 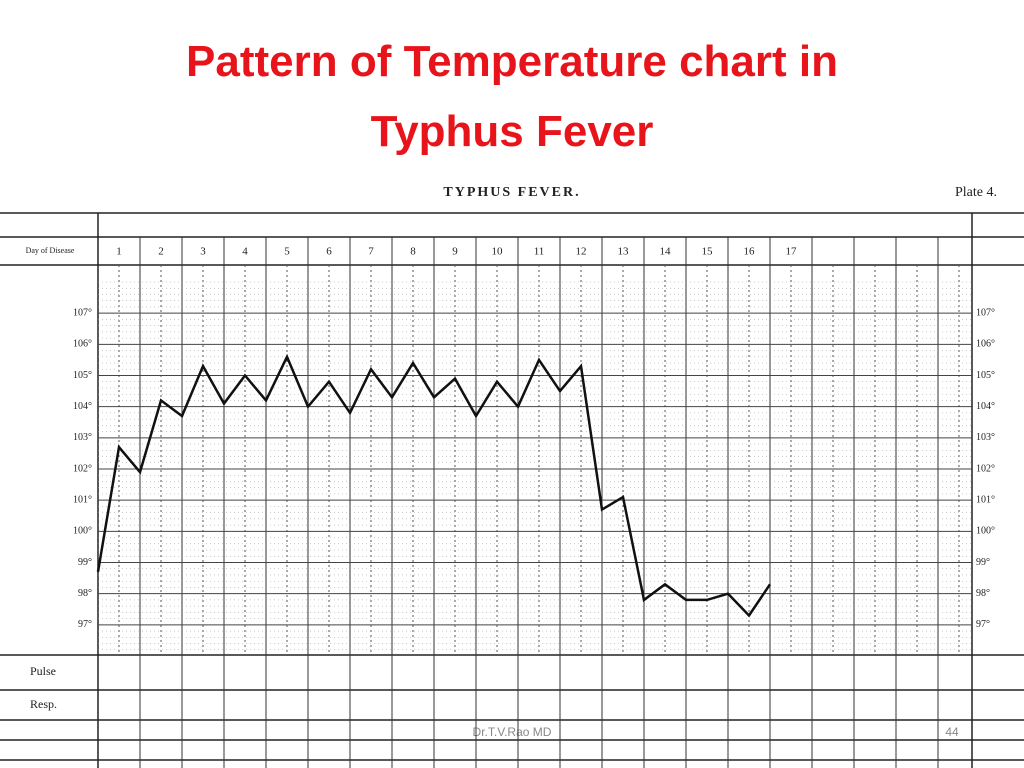 I want to click on x-tick-label: 7, so click(x=371, y=252).